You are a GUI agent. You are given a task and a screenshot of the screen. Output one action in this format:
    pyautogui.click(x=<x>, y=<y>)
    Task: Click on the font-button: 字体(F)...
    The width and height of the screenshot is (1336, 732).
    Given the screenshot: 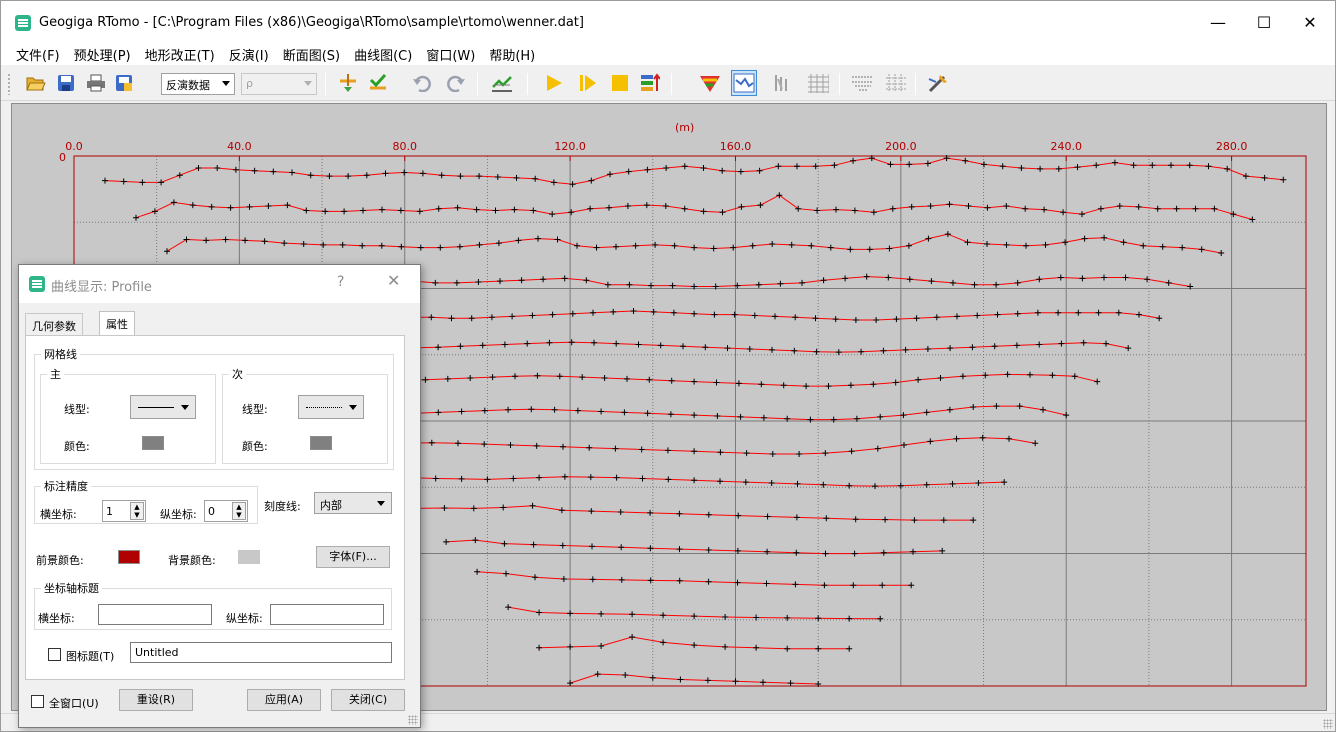 What is the action you would take?
    pyautogui.click(x=353, y=557)
    